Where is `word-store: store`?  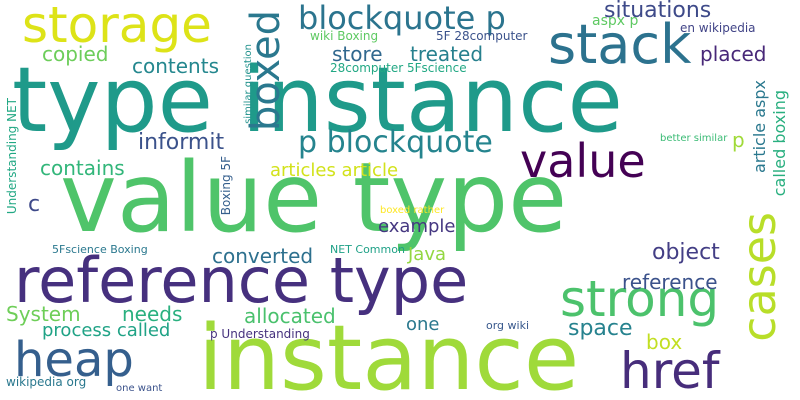
word-store: store is located at coordinates (357, 54).